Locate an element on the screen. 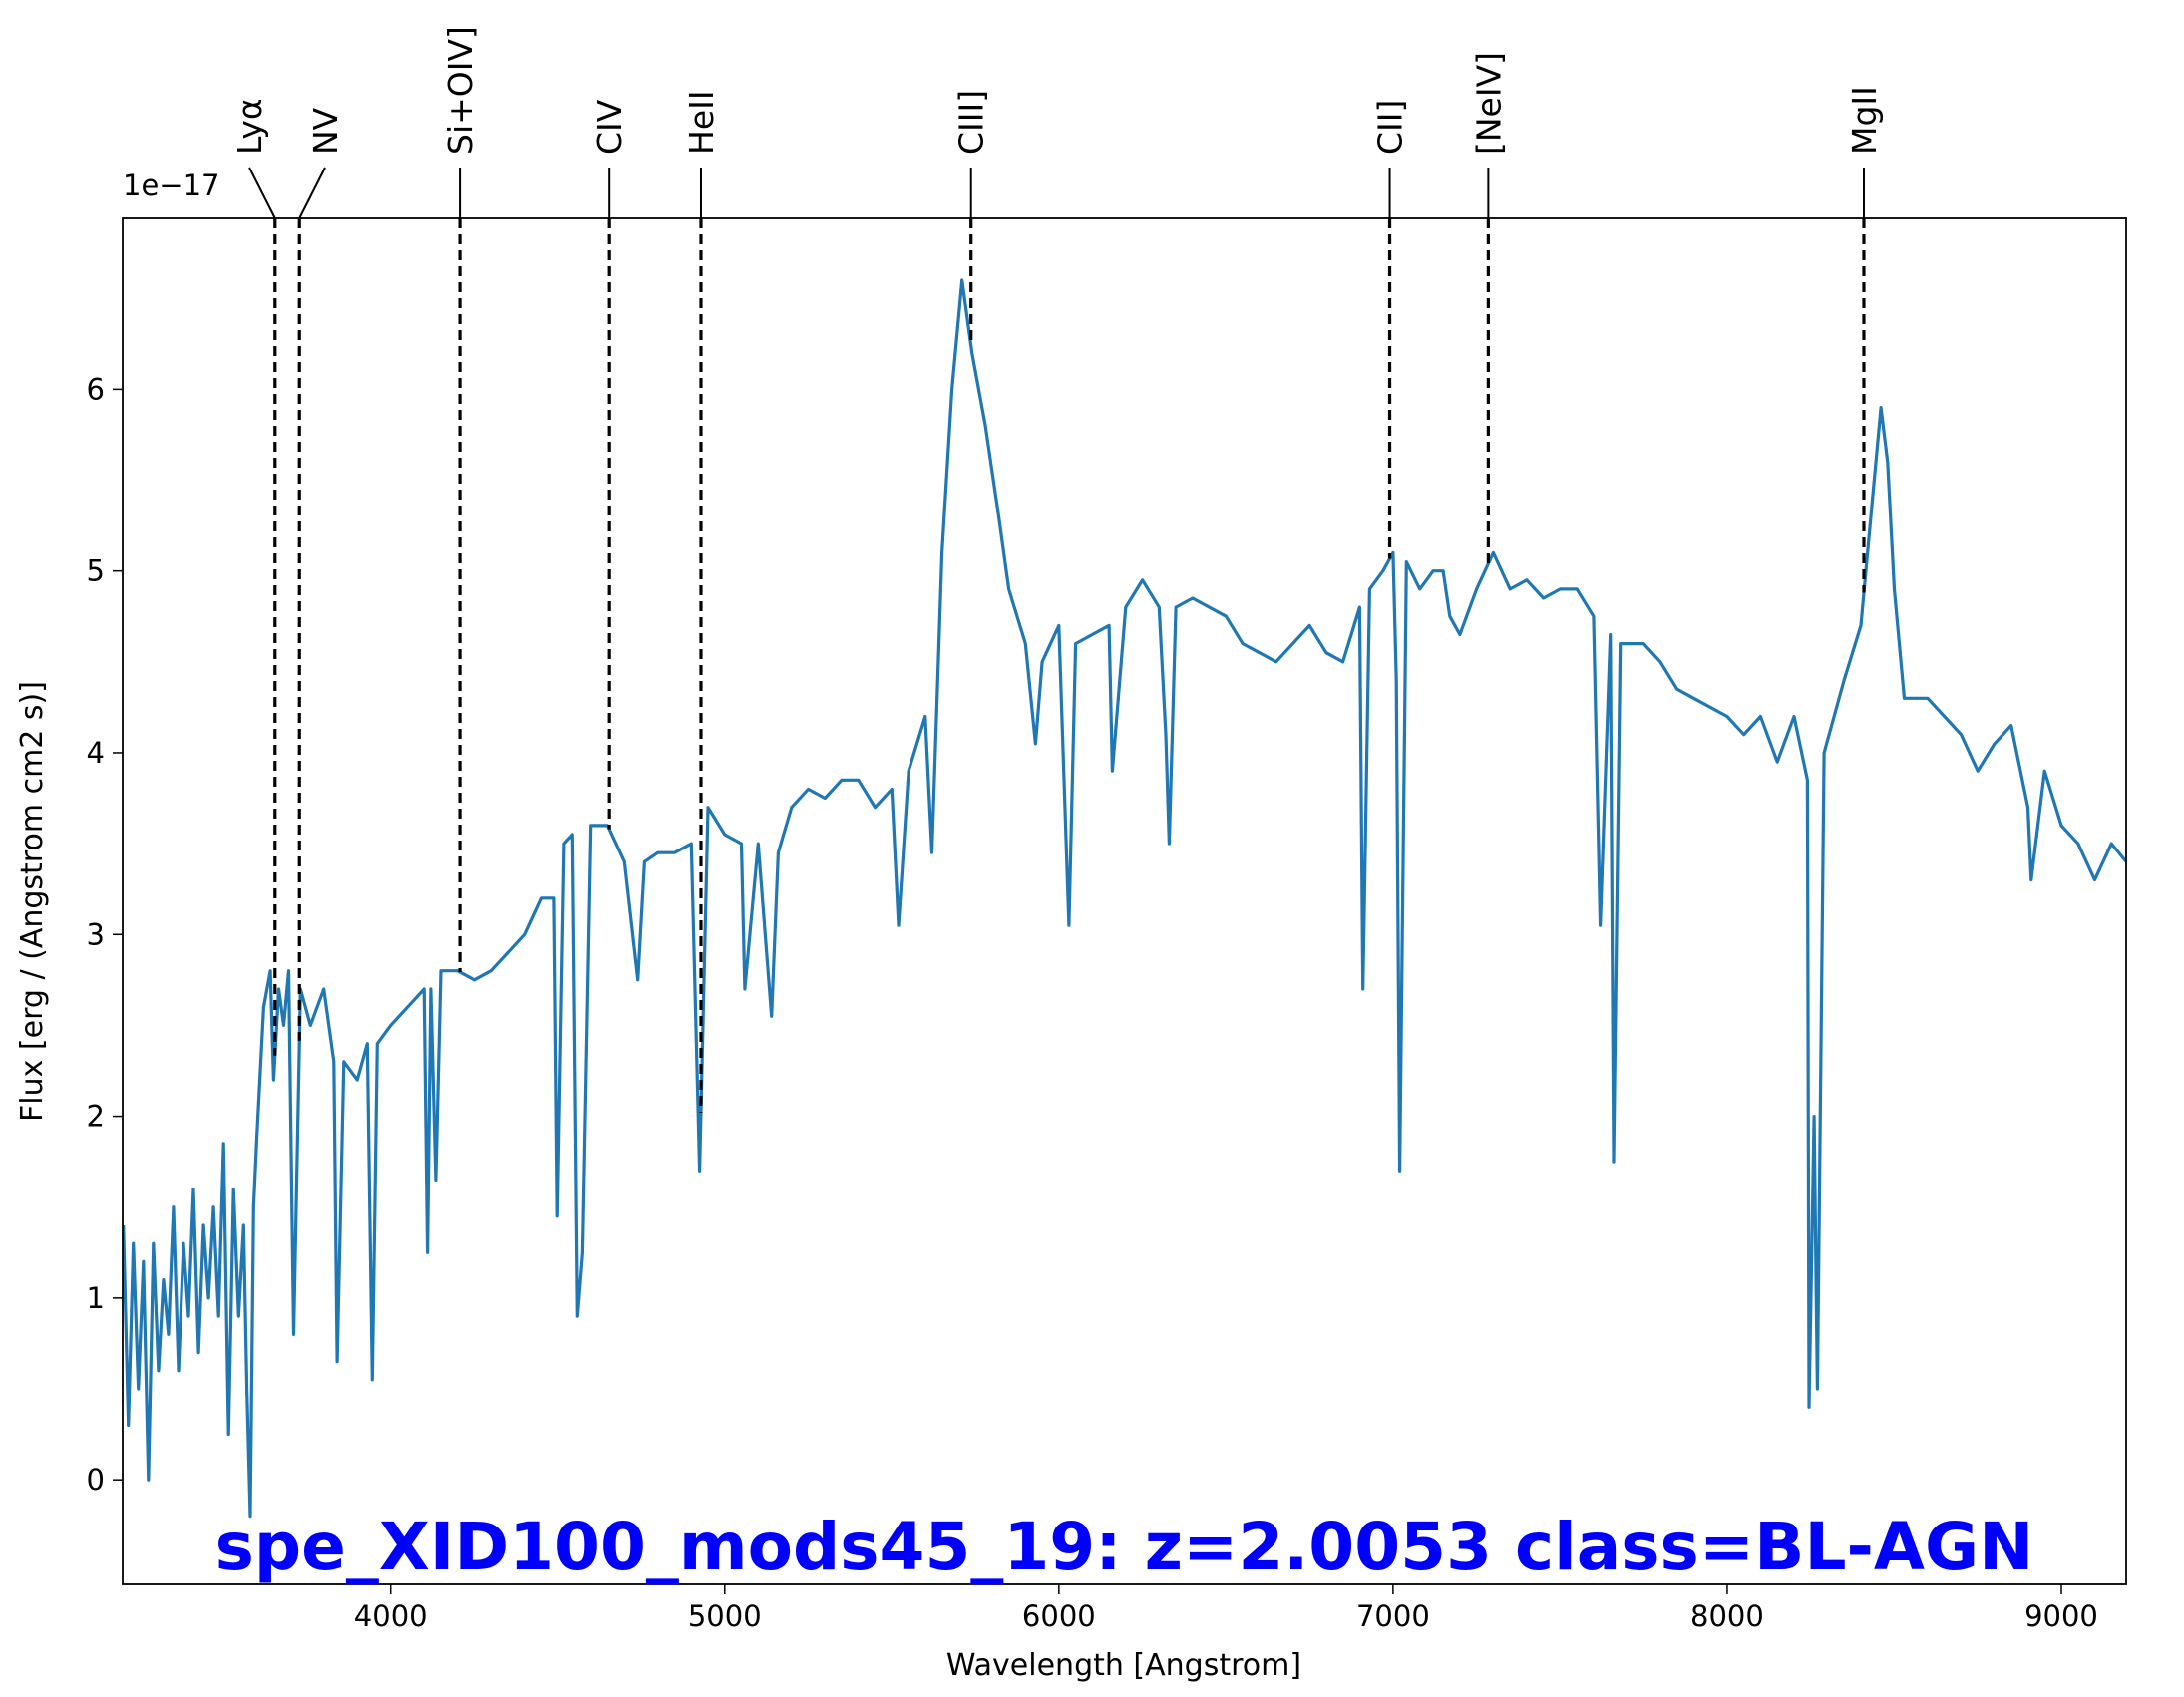 The width and height of the screenshot is (2184, 1697). spectral-line-label: CII] is located at coordinates (1390, 127).